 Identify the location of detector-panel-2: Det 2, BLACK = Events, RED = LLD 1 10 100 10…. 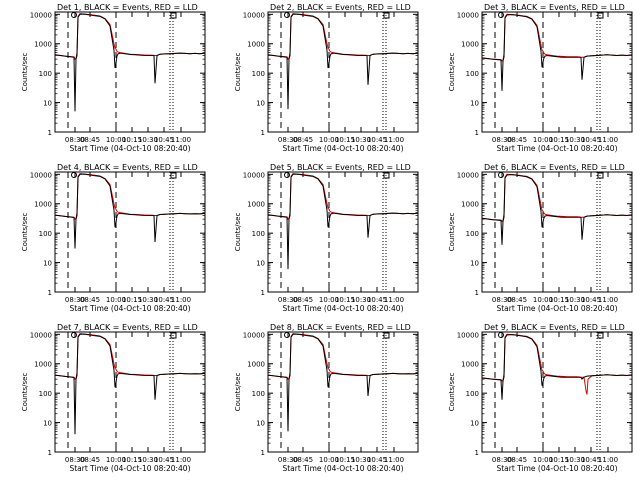
(326, 78).